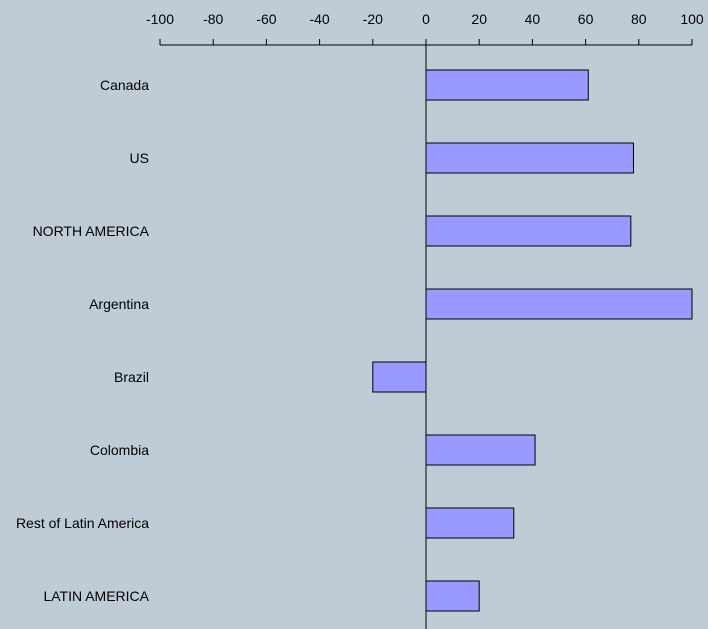 Image resolution: width=708 pixels, height=629 pixels. I want to click on x-tick-label: -80, so click(213, 19).